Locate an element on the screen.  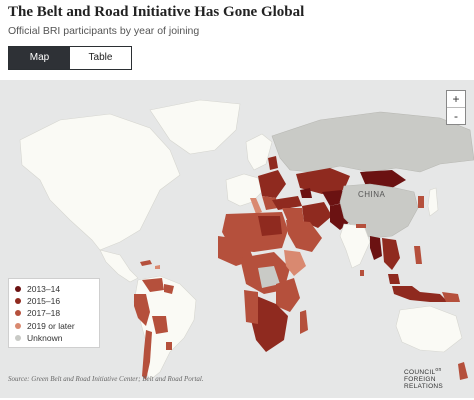
arabian-peninsula is located at coordinates (304, 236).